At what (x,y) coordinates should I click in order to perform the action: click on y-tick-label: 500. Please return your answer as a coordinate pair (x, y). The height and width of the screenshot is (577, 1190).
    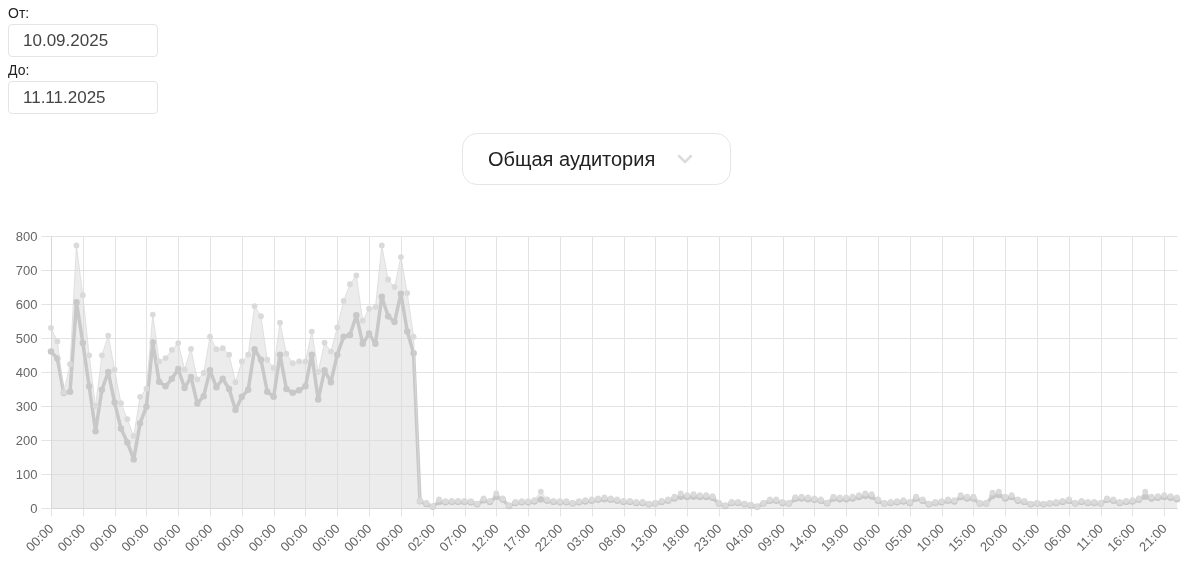
    Looking at the image, I should click on (26, 338).